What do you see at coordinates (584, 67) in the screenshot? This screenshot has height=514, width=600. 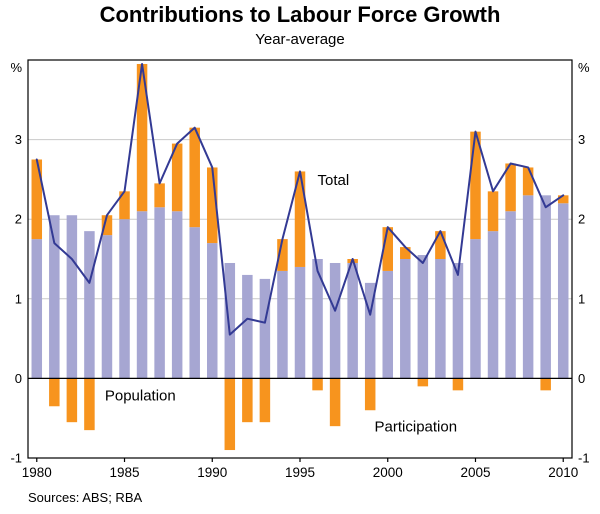 I see `y-unit-right: %` at bounding box center [584, 67].